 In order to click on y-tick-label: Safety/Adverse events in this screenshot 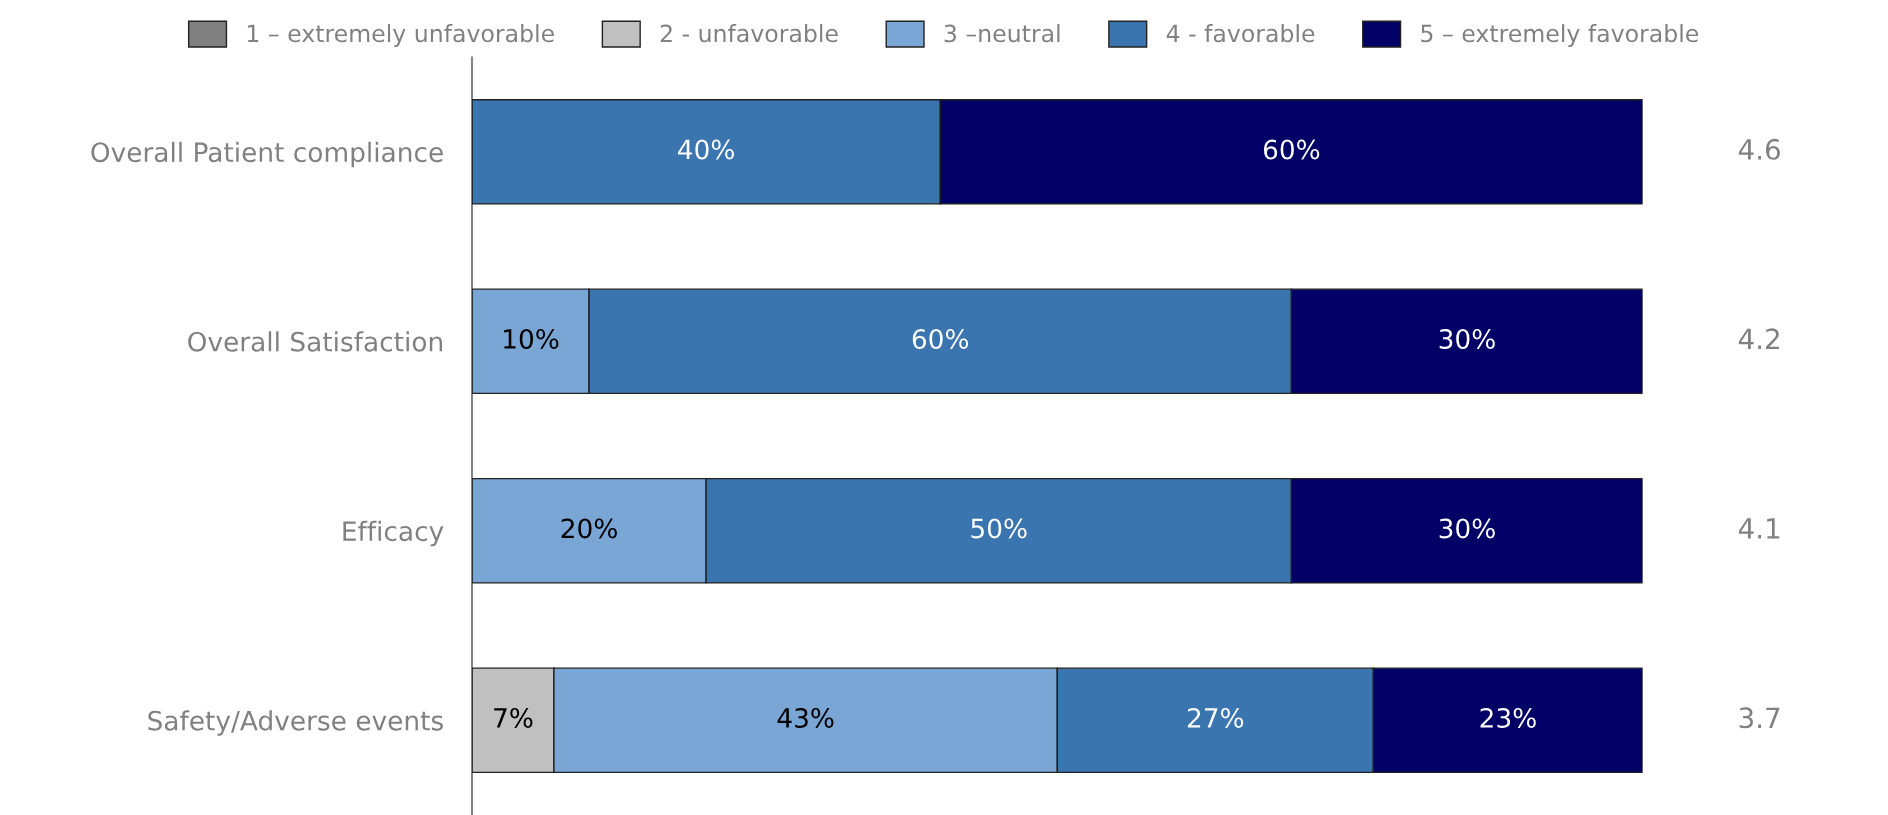, I will do `click(295, 723)`.